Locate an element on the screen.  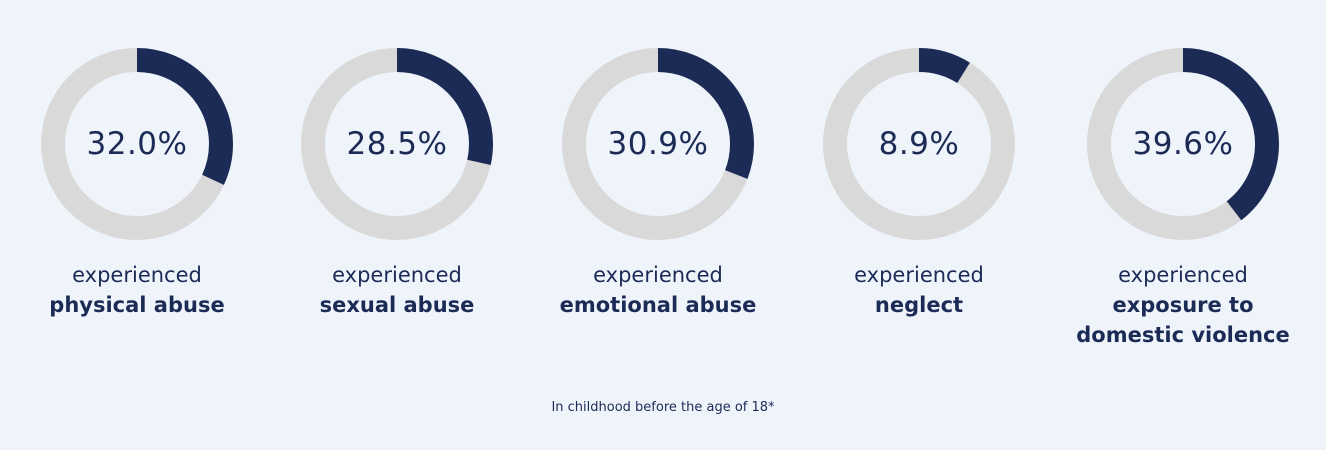
percent-label: 30.9% is located at coordinates (658, 144).